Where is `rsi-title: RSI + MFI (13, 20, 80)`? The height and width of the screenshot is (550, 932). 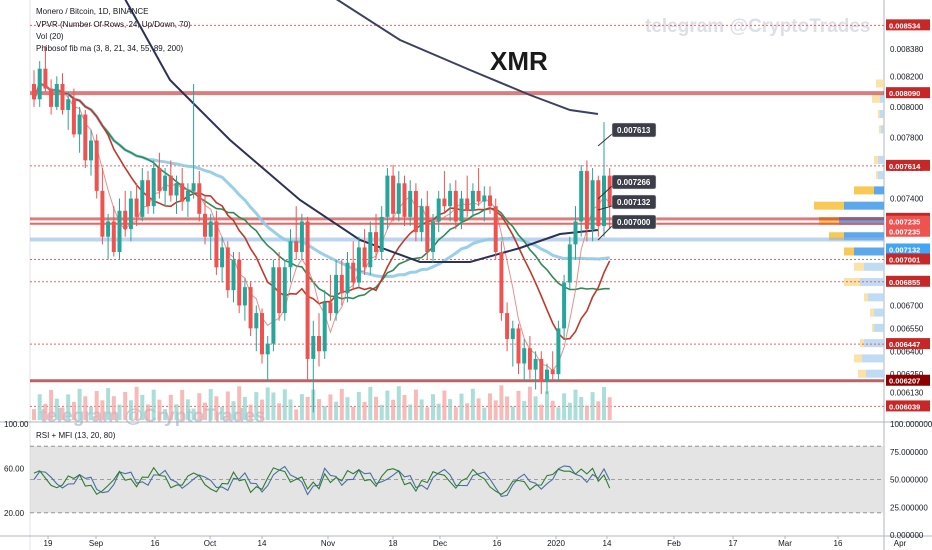 rsi-title: RSI + MFI (13, 20, 80) is located at coordinates (76, 435).